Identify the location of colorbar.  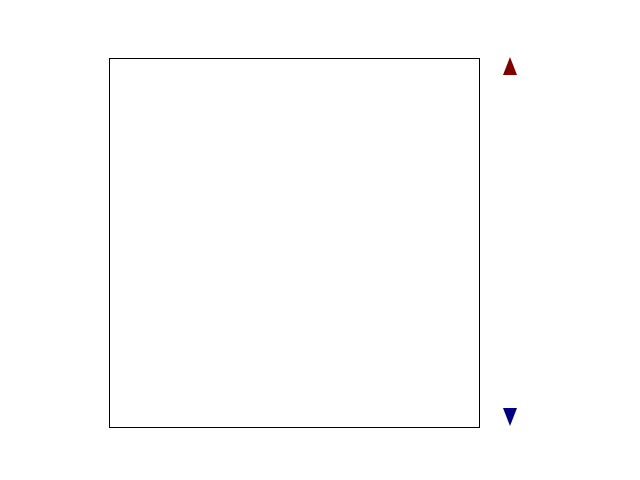
(510, 241).